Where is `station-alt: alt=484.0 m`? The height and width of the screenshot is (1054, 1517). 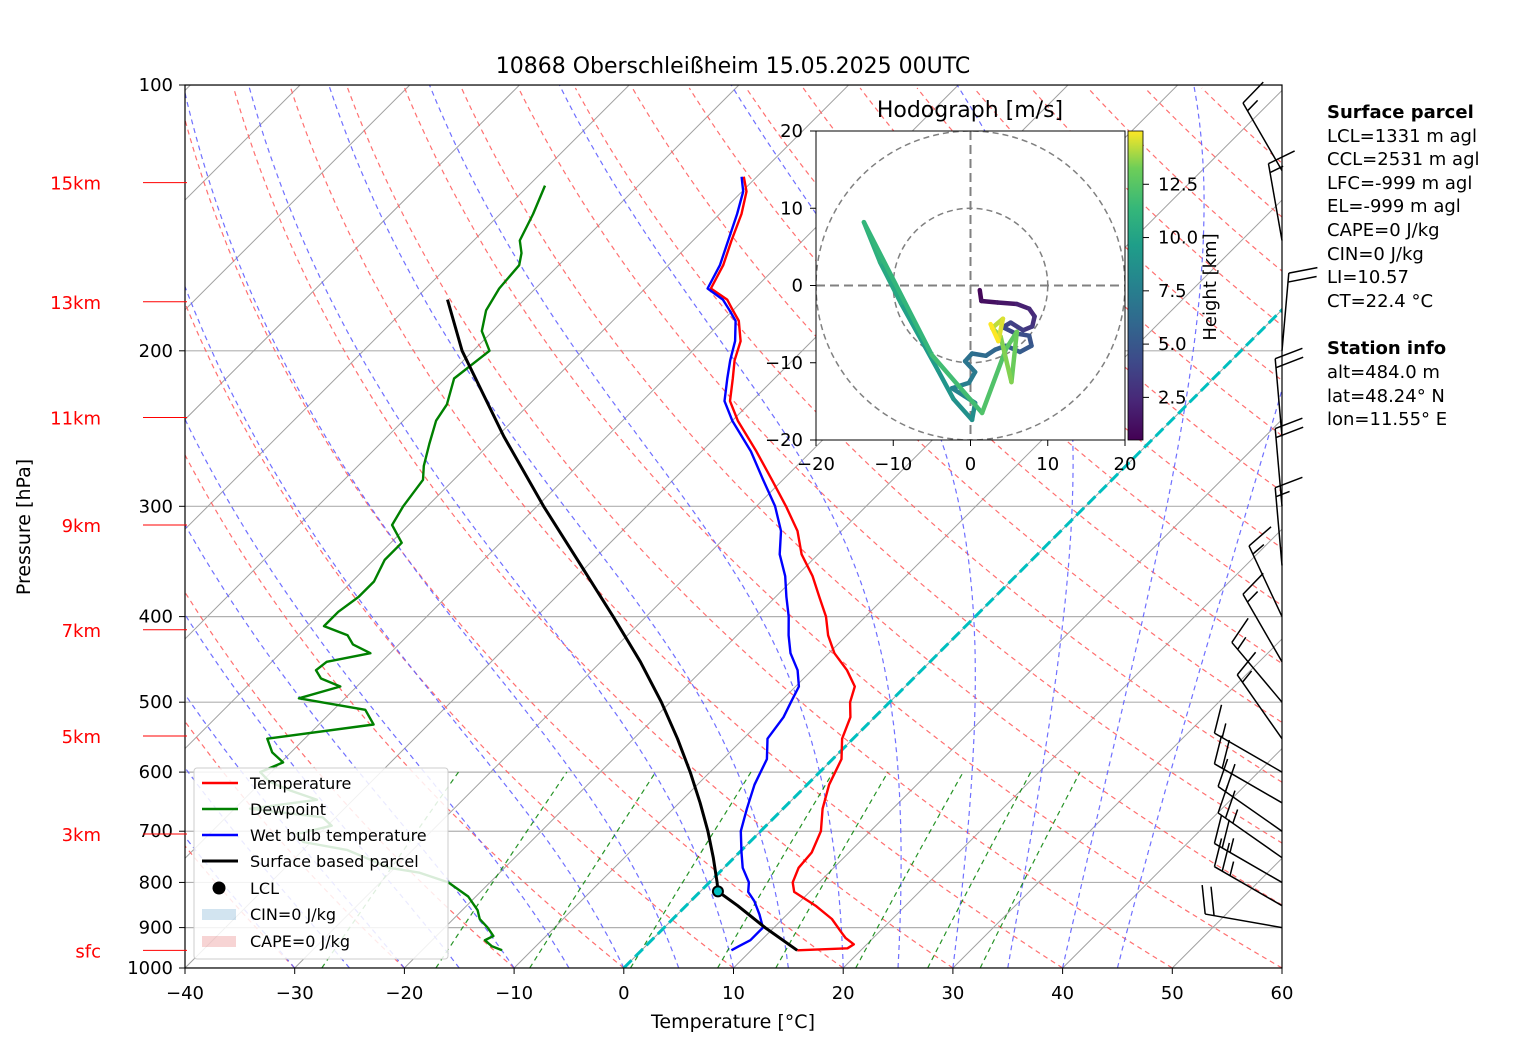 station-alt: alt=484.0 m is located at coordinates (1383, 372).